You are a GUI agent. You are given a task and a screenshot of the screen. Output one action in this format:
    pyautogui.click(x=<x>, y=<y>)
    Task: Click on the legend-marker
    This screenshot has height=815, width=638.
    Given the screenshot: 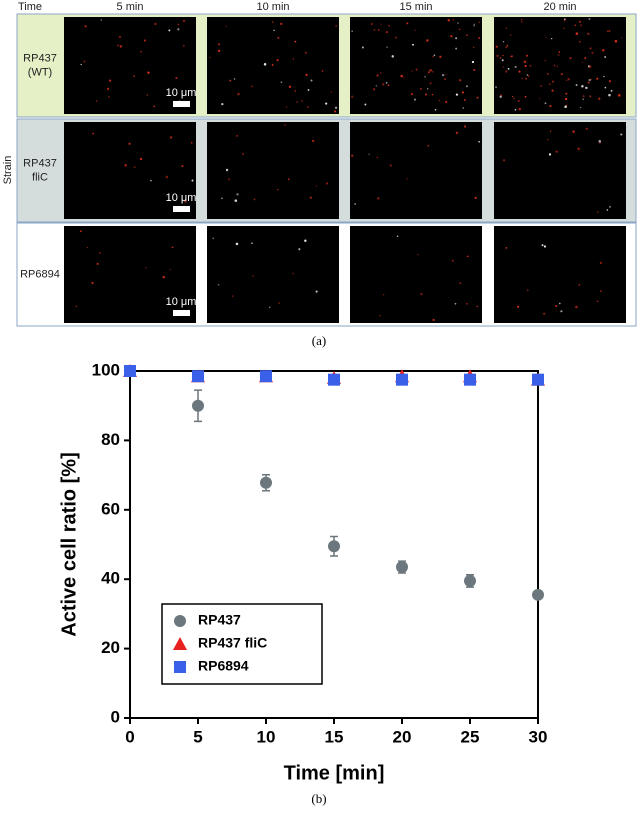 What is the action you would take?
    pyautogui.click(x=180, y=621)
    